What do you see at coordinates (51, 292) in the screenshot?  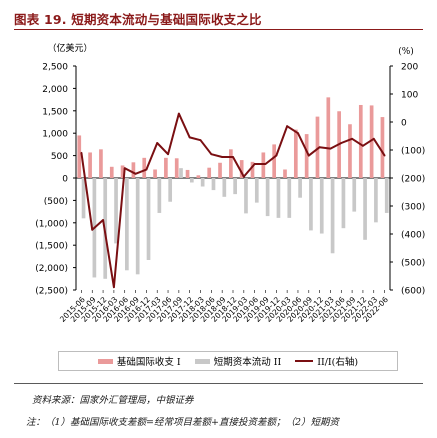 I see `left-tick-label: (2,500)` at bounding box center [51, 292].